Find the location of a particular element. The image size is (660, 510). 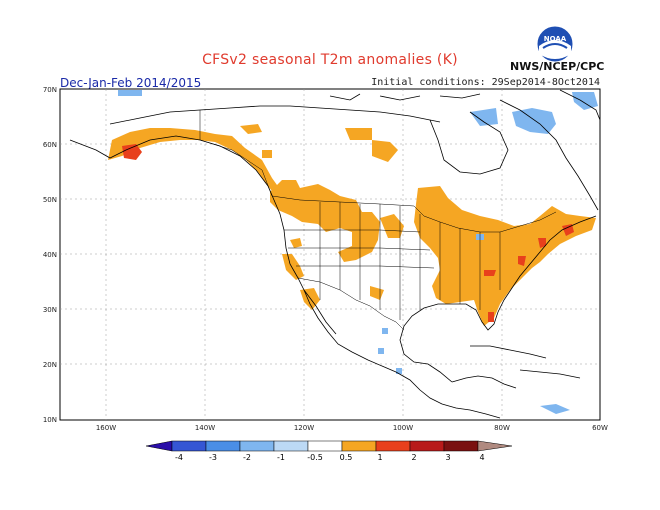

colorbar-label: -1 is located at coordinates (281, 457).